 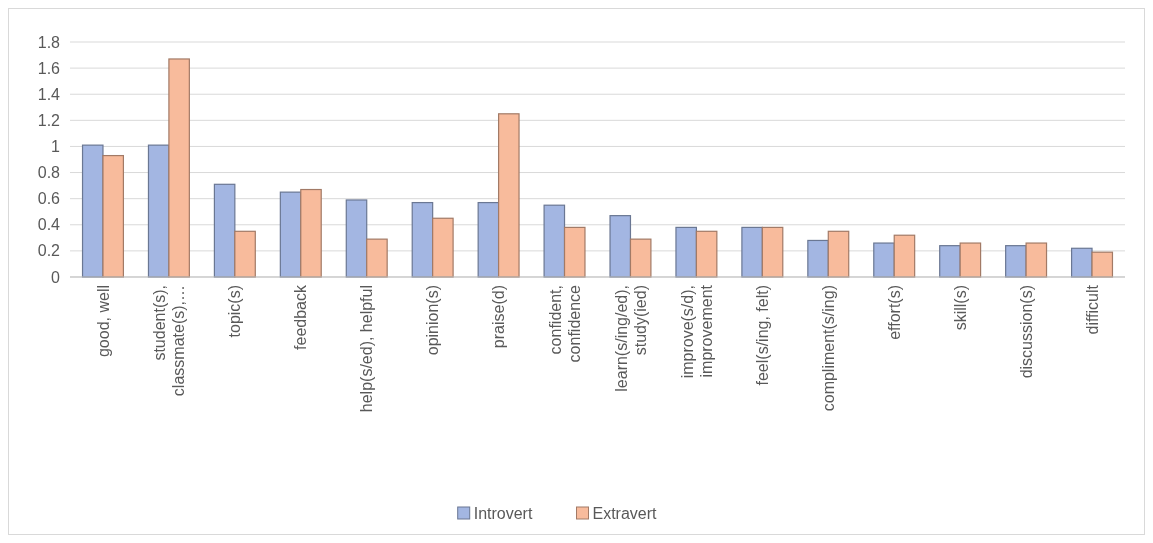 What do you see at coordinates (433, 320) in the screenshot?
I see `x-tick-label: opinion(s)` at bounding box center [433, 320].